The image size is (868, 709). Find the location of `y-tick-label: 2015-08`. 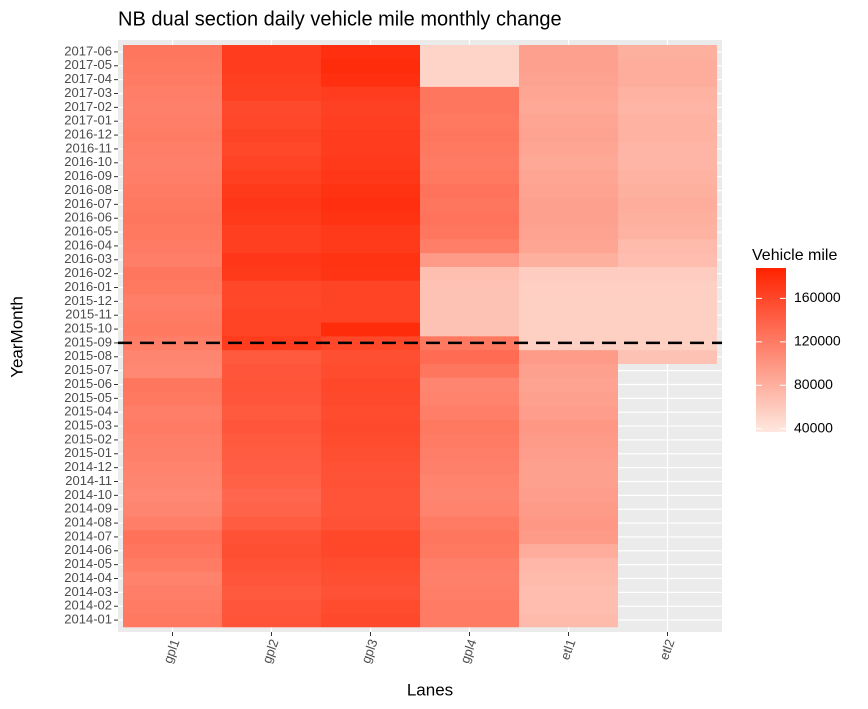

y-tick-label: 2015-08 is located at coordinates (88, 355).